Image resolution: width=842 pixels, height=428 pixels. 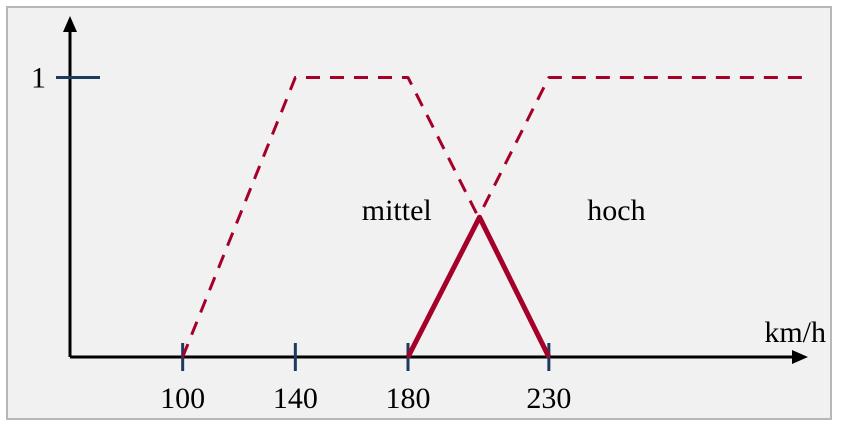 What do you see at coordinates (182, 398) in the screenshot?
I see `x-tick-label-100: 100` at bounding box center [182, 398].